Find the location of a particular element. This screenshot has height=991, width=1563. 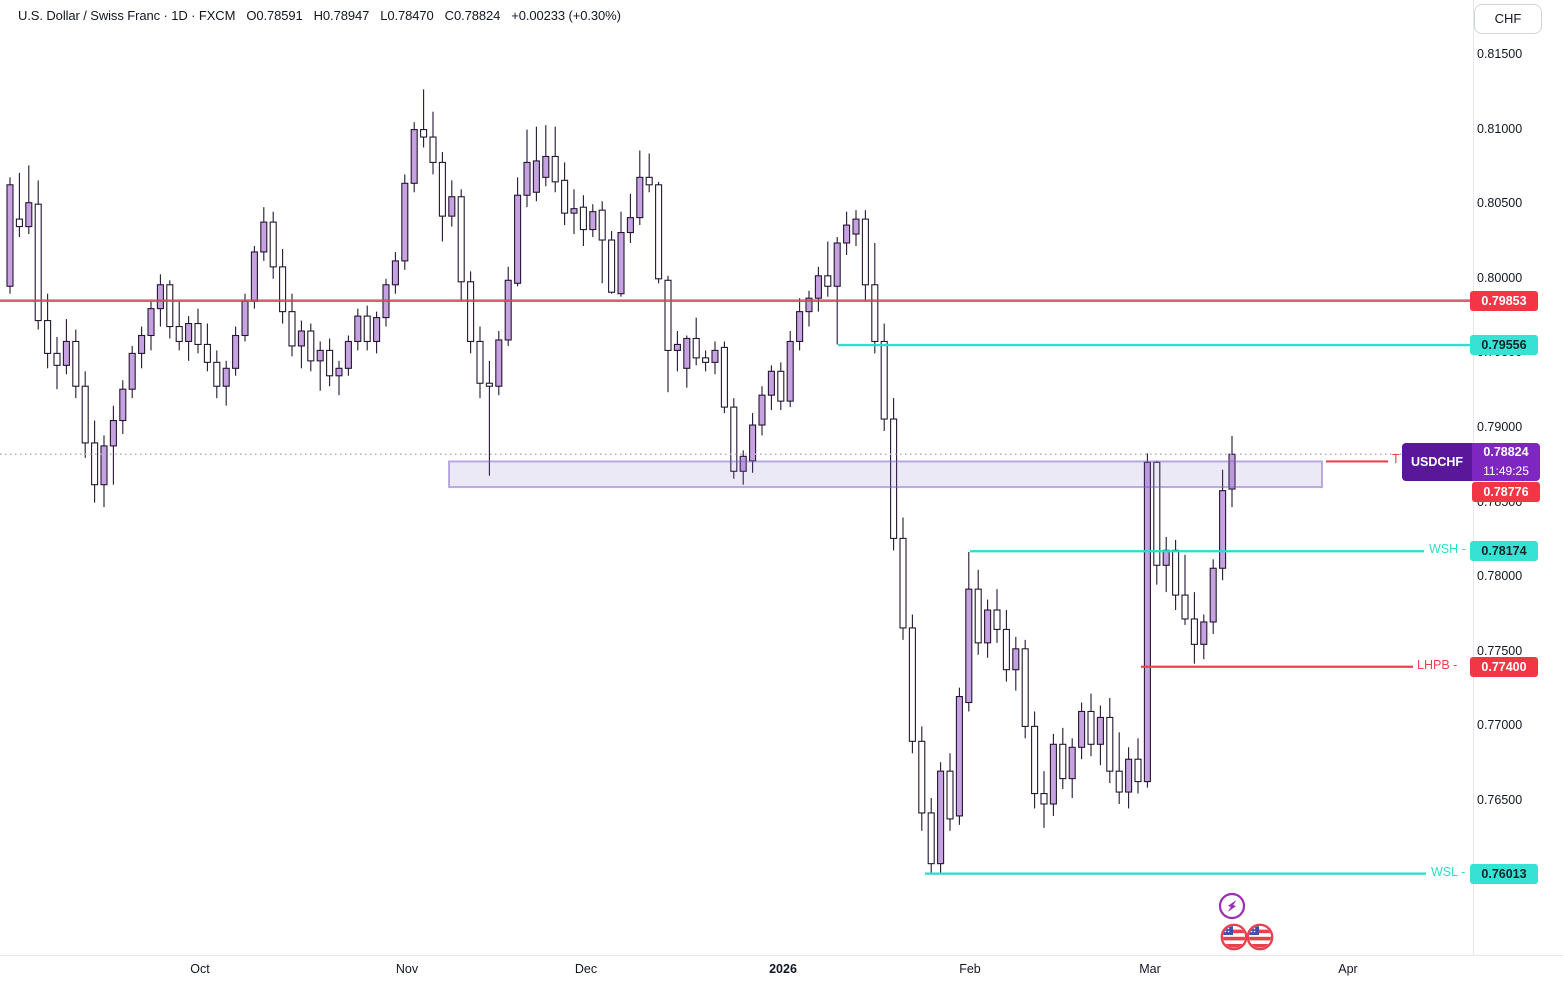

time-axis-label: Feb is located at coordinates (970, 969).